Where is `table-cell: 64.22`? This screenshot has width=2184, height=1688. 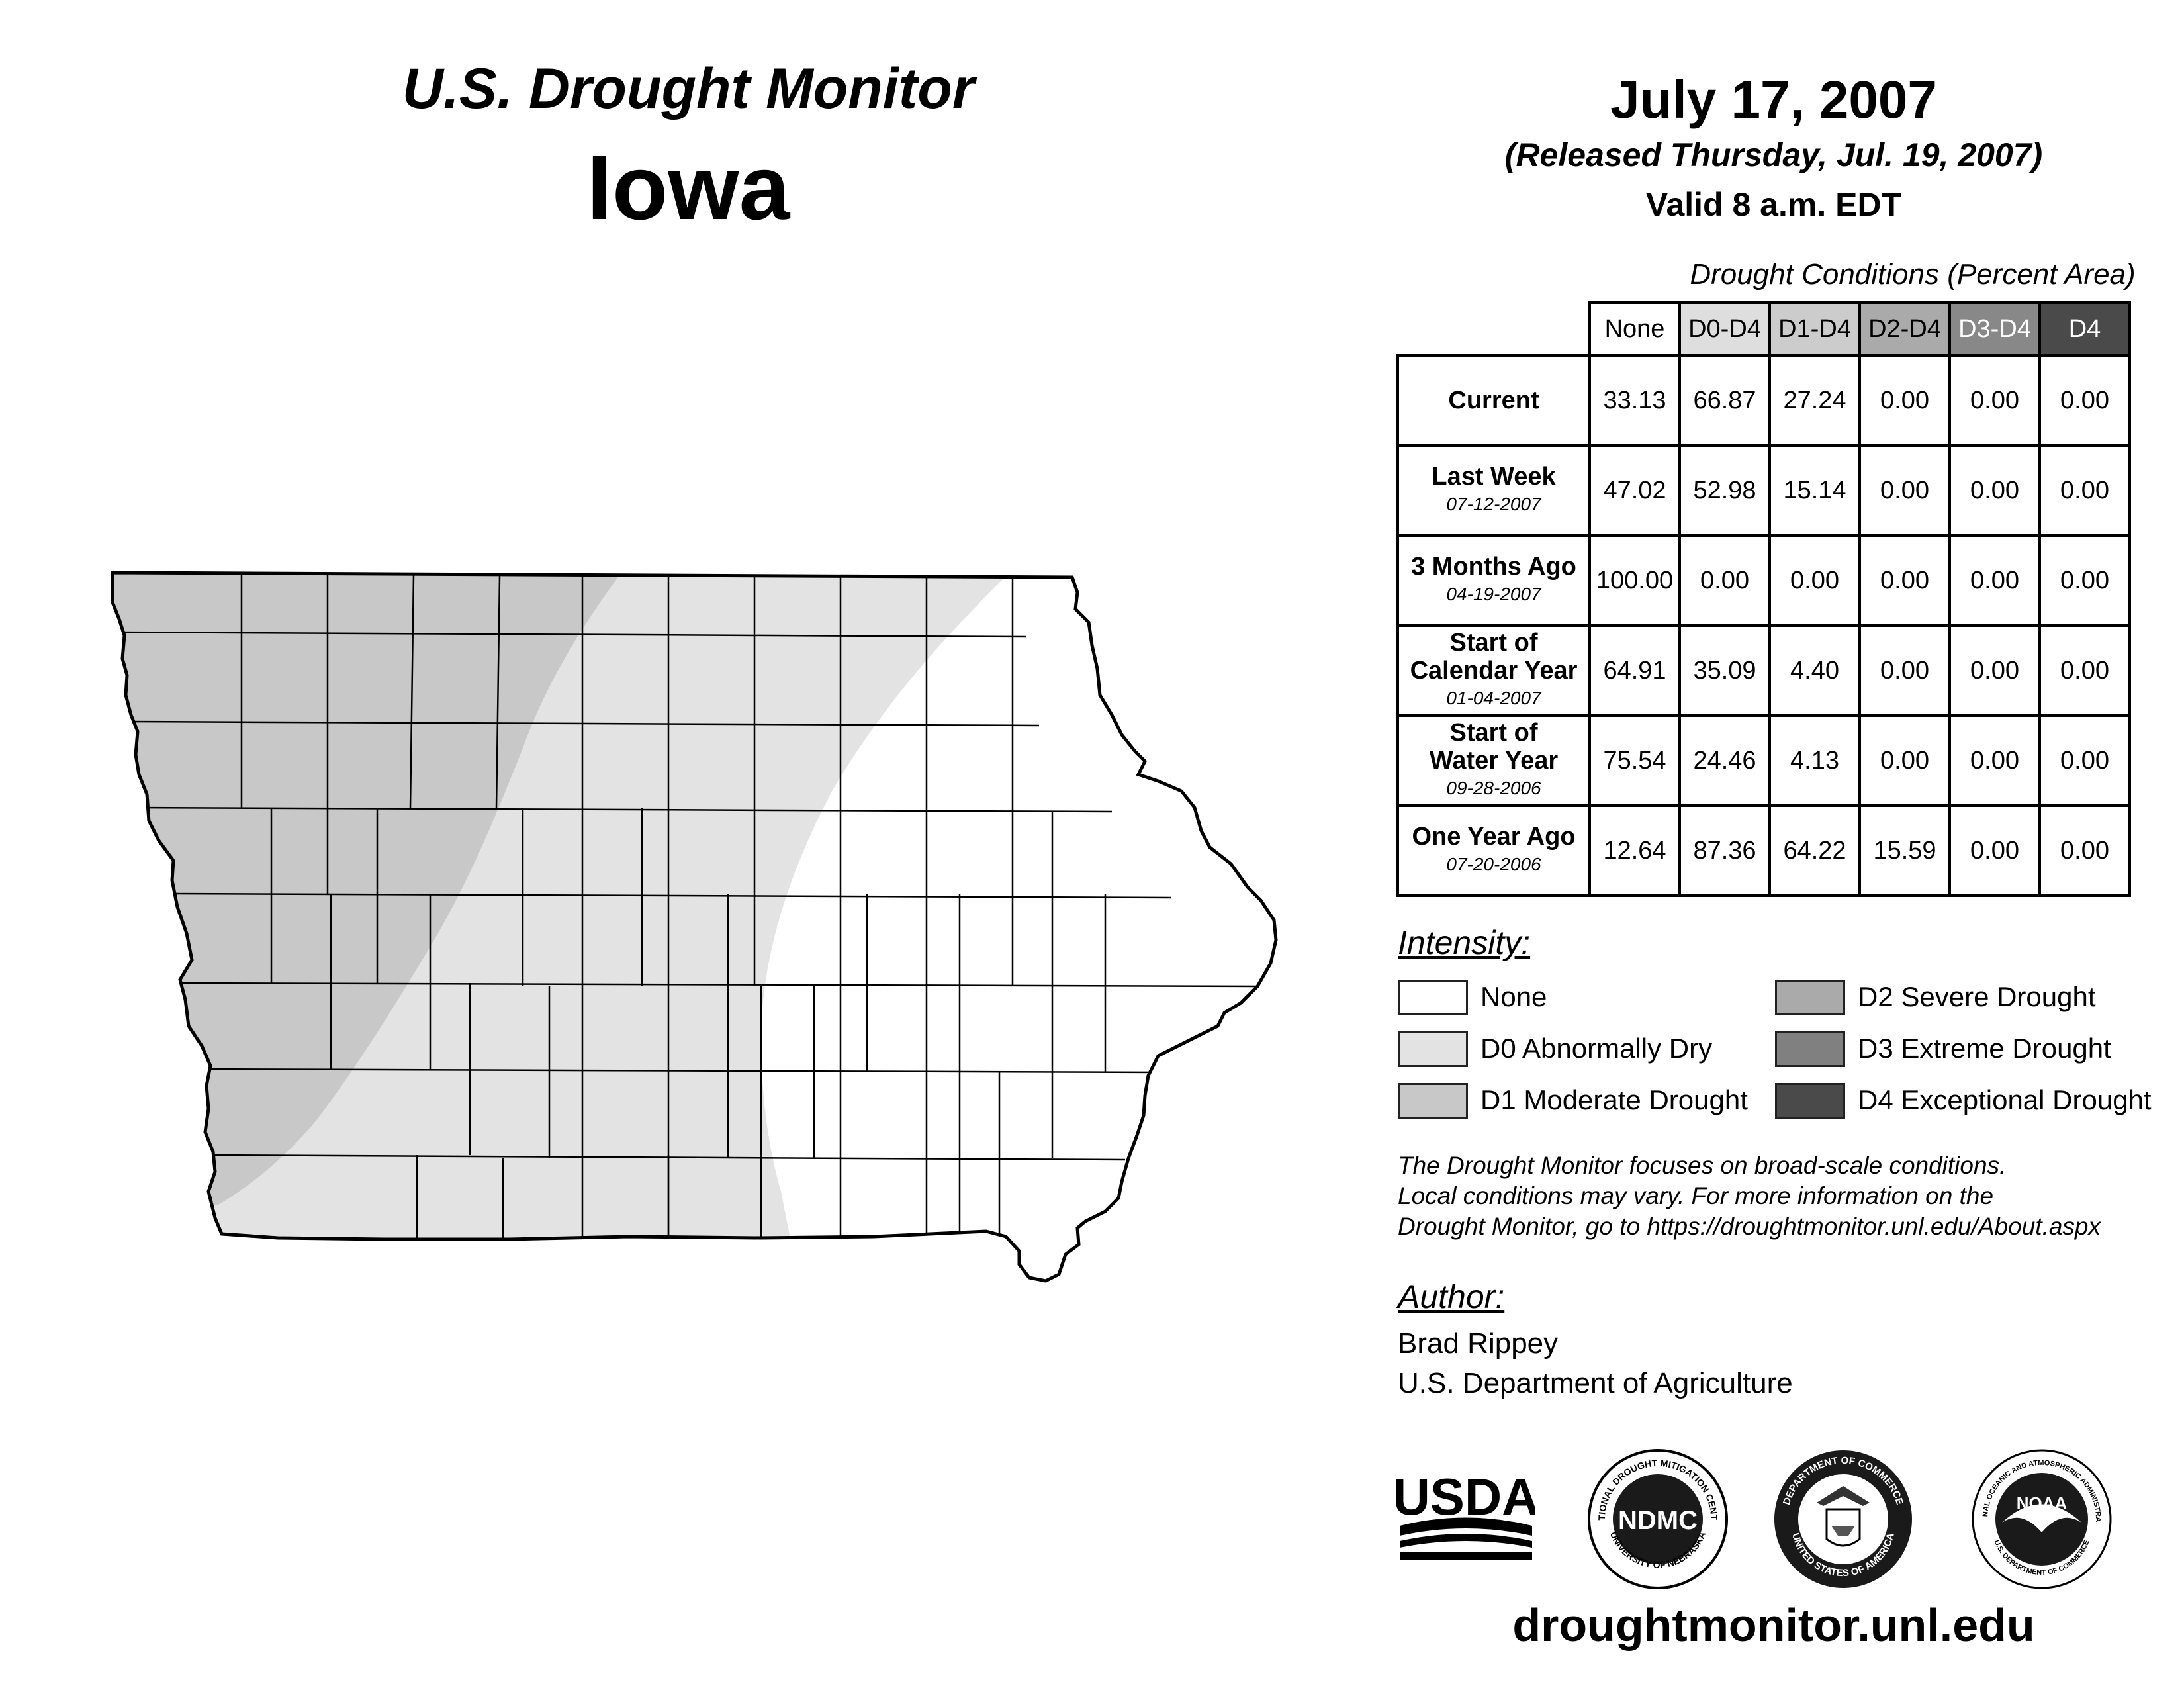
table-cell: 64.22 is located at coordinates (1814, 850).